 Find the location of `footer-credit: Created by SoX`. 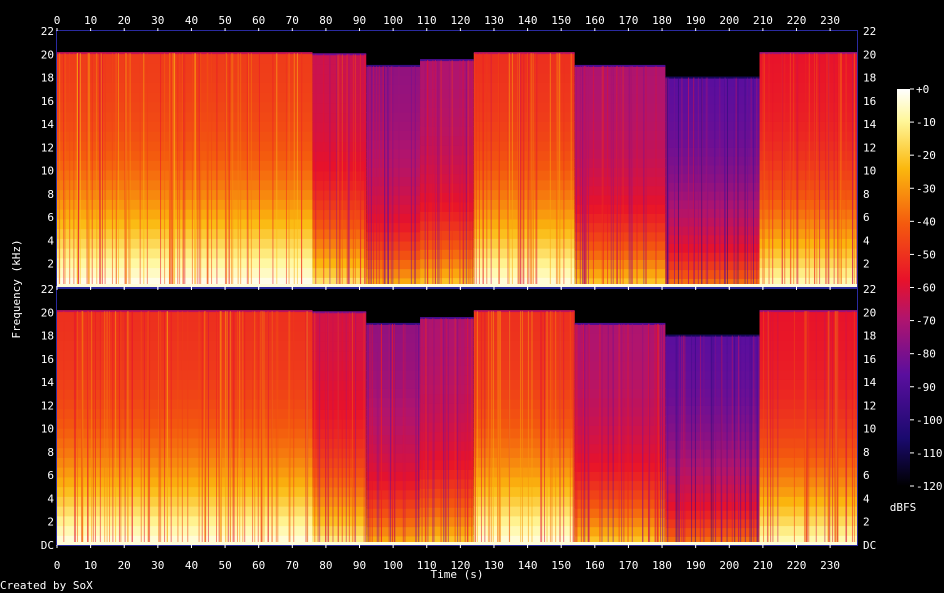

footer-credit: Created by SoX is located at coordinates (46, 585).